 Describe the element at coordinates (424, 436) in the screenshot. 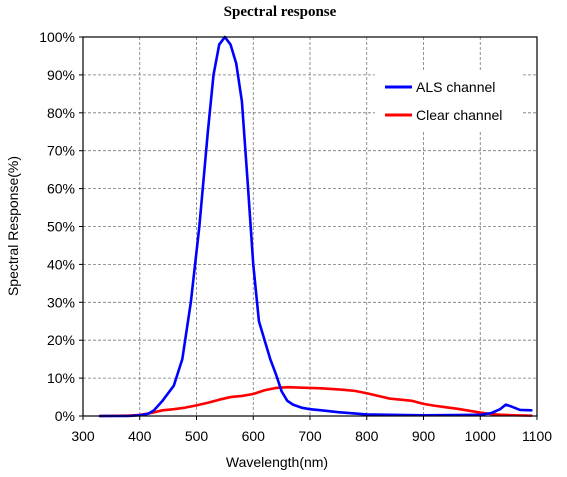

I see `x-tick-label: 900` at that location.